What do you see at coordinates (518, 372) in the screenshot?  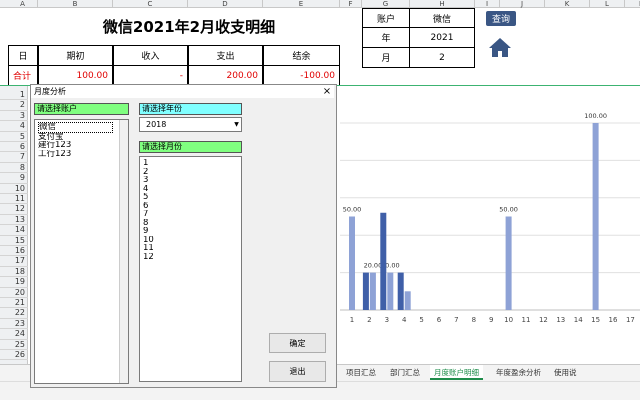 I see `sheet-tab: 年度盈余分析` at bounding box center [518, 372].